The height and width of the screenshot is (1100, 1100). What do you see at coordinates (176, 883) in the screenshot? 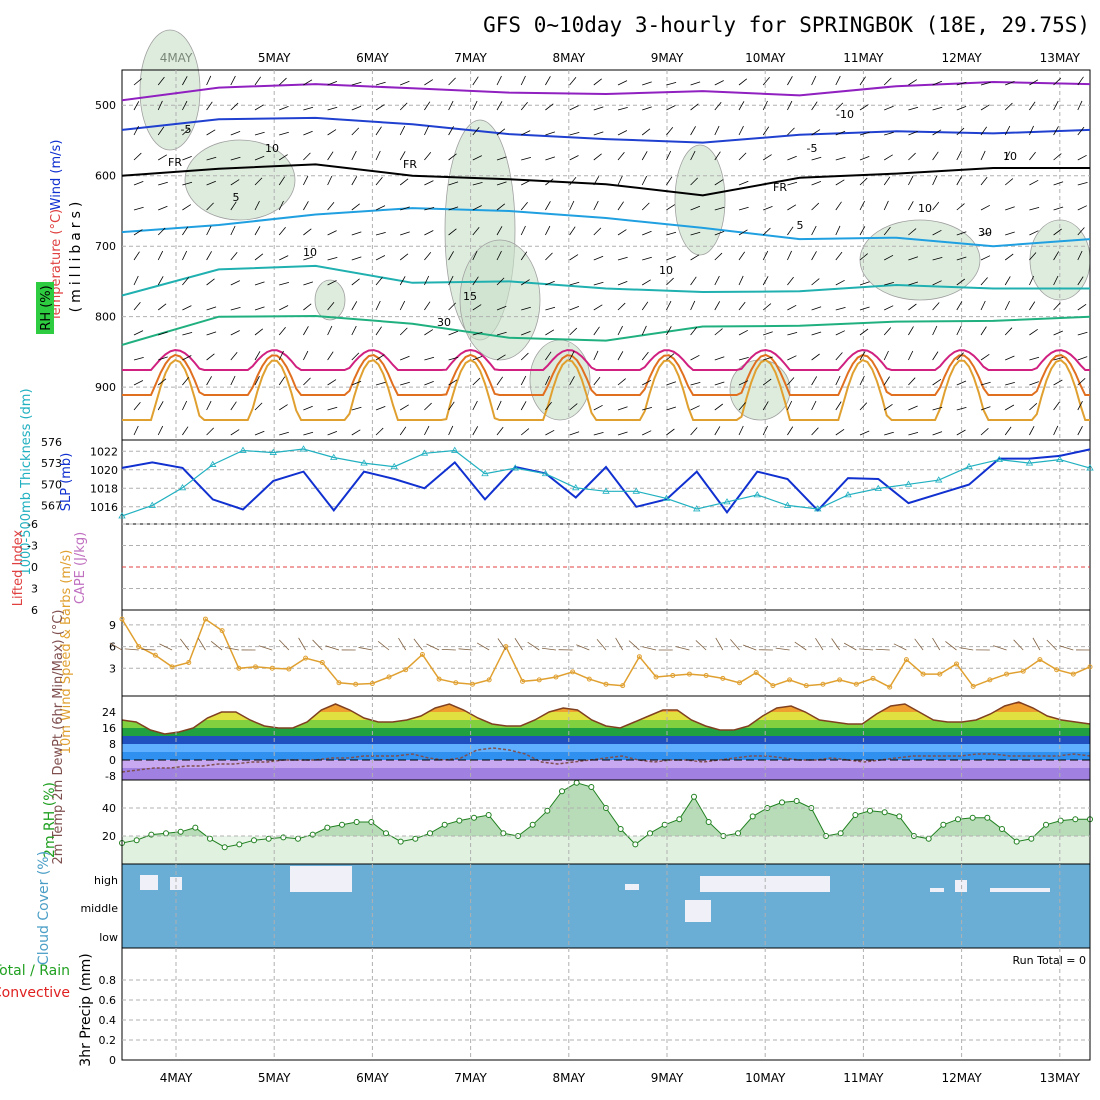
I see `cloud-bar` at bounding box center [176, 883].